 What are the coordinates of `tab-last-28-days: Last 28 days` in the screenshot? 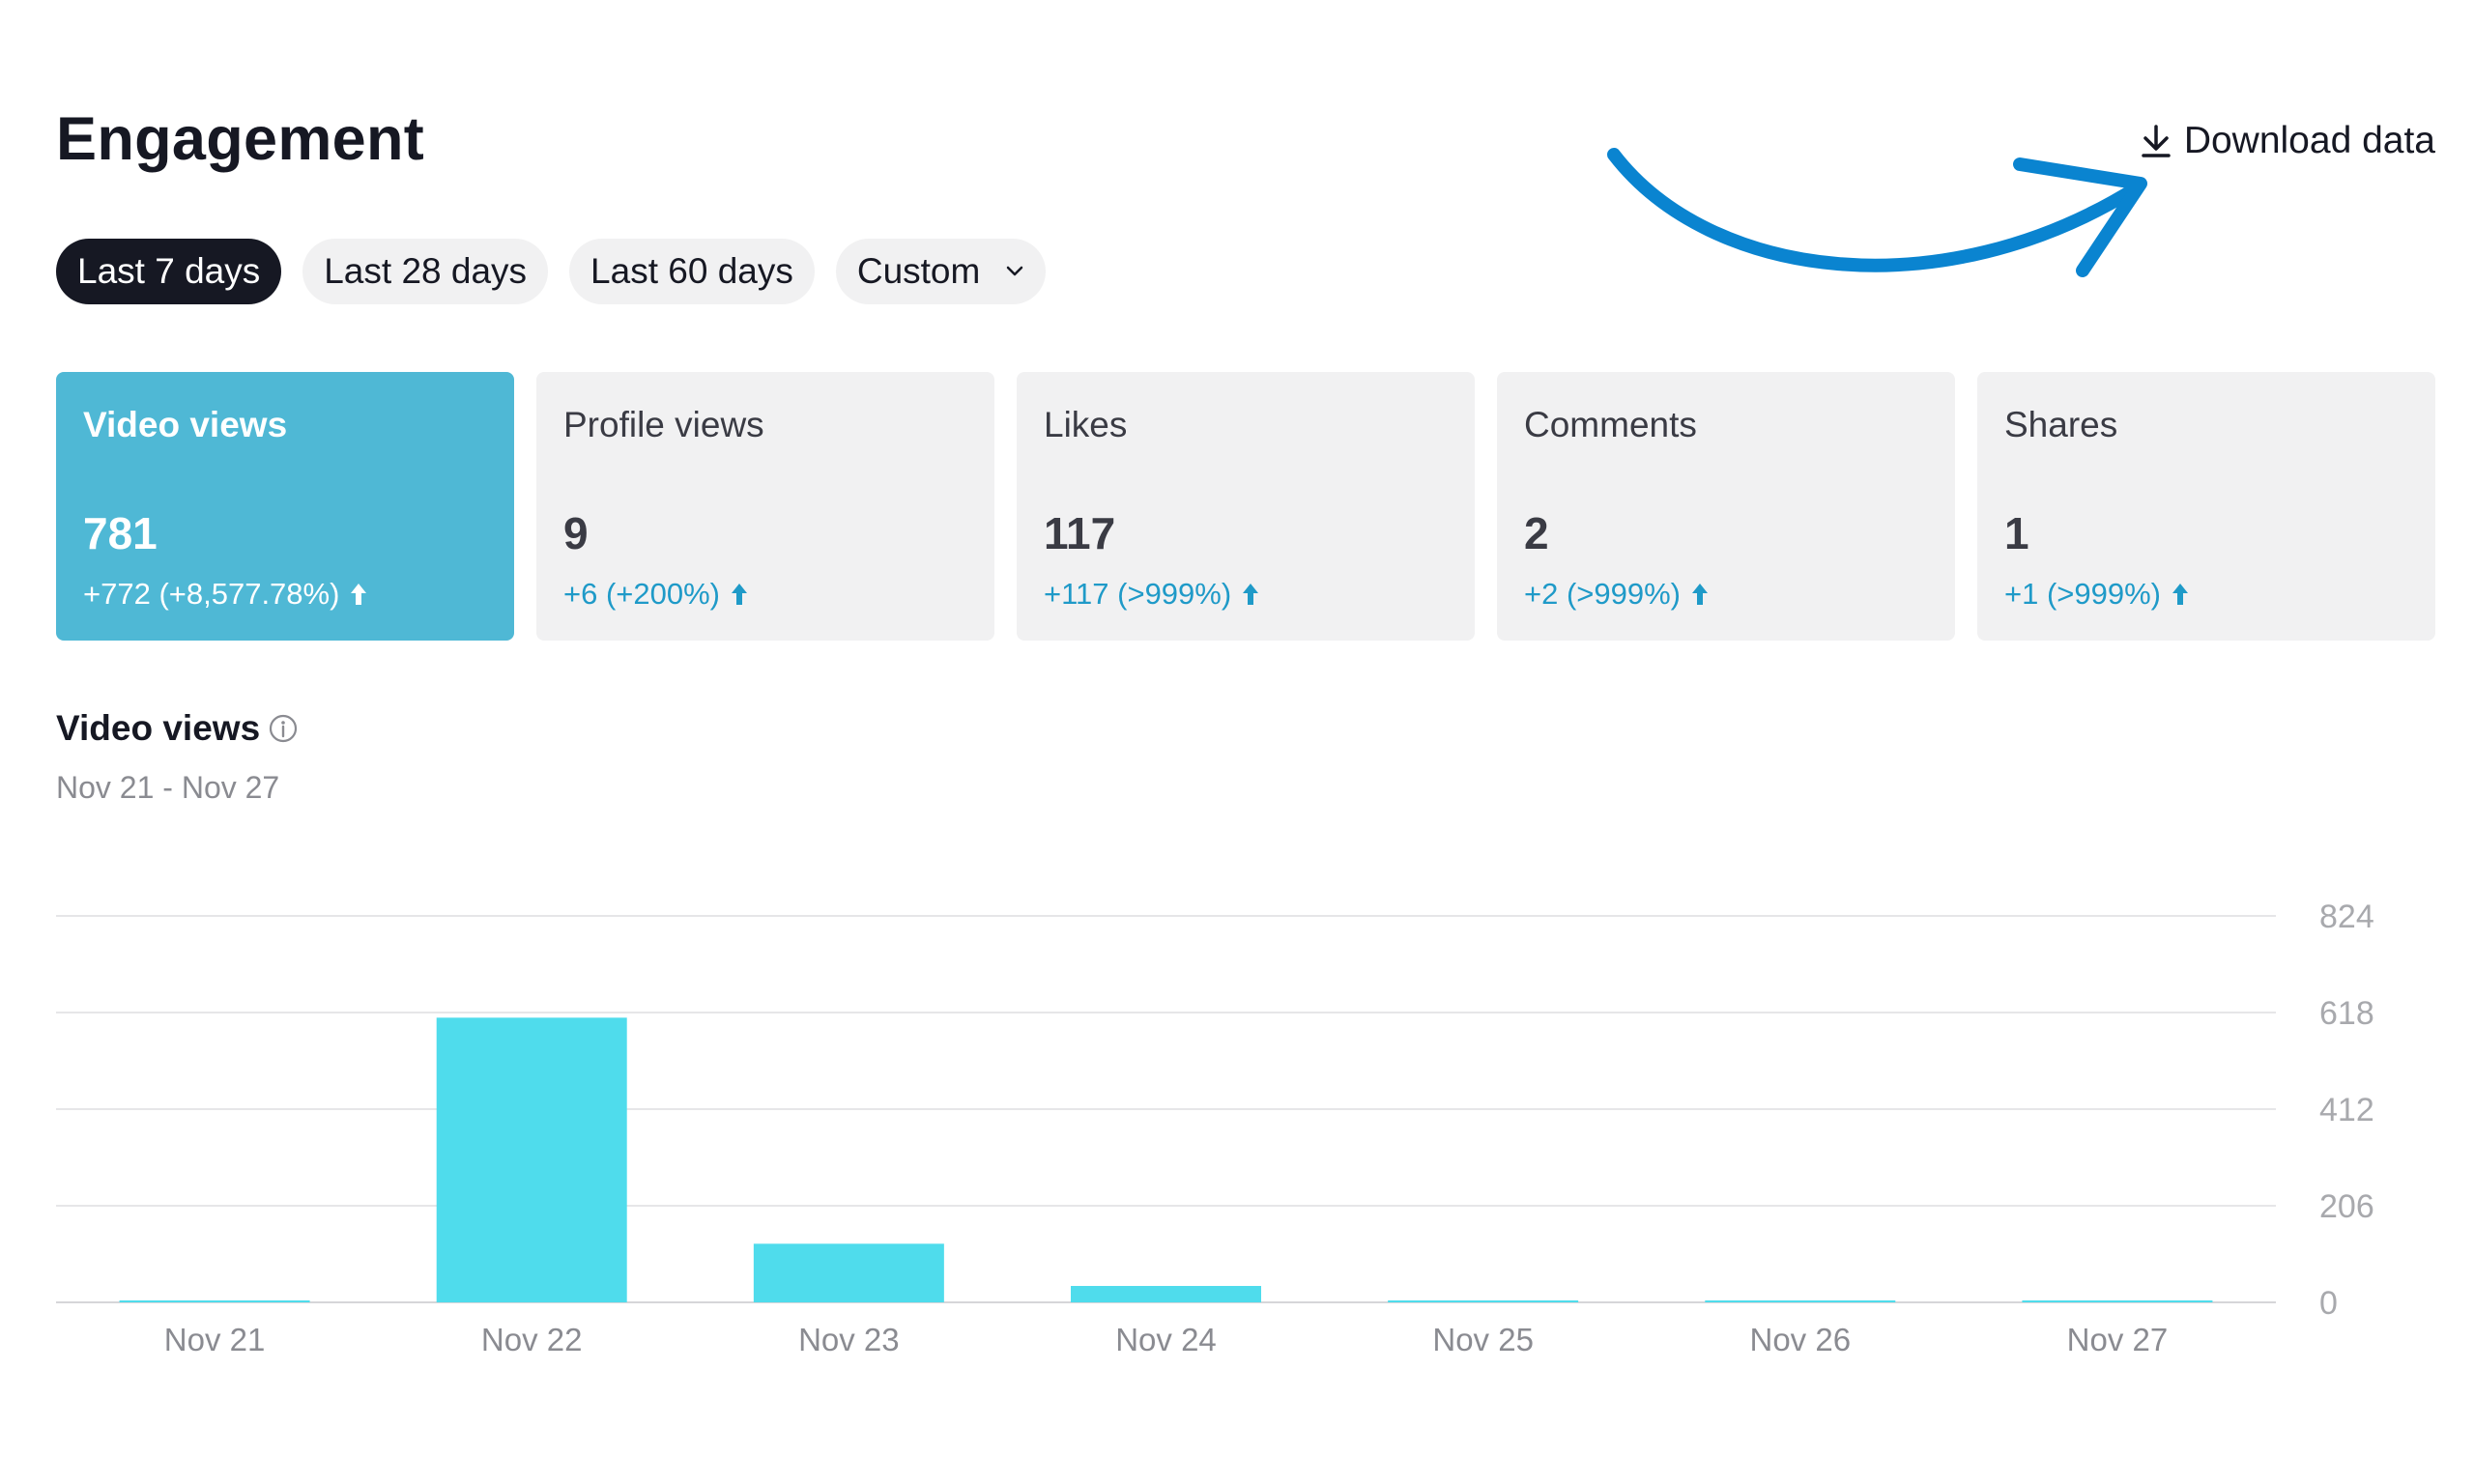 It's located at (426, 271).